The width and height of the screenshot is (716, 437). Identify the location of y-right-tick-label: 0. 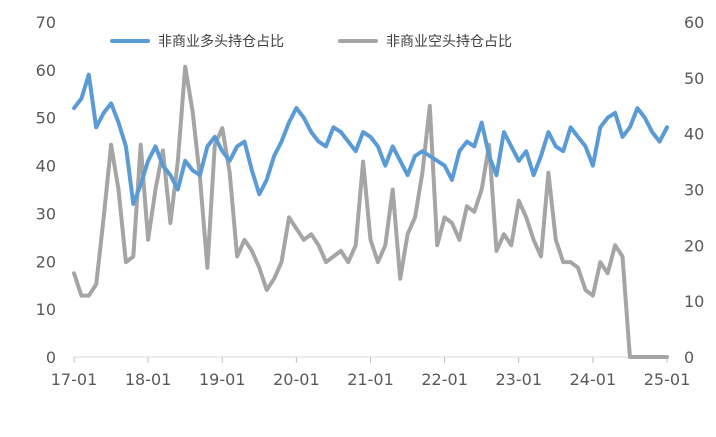
(689, 357).